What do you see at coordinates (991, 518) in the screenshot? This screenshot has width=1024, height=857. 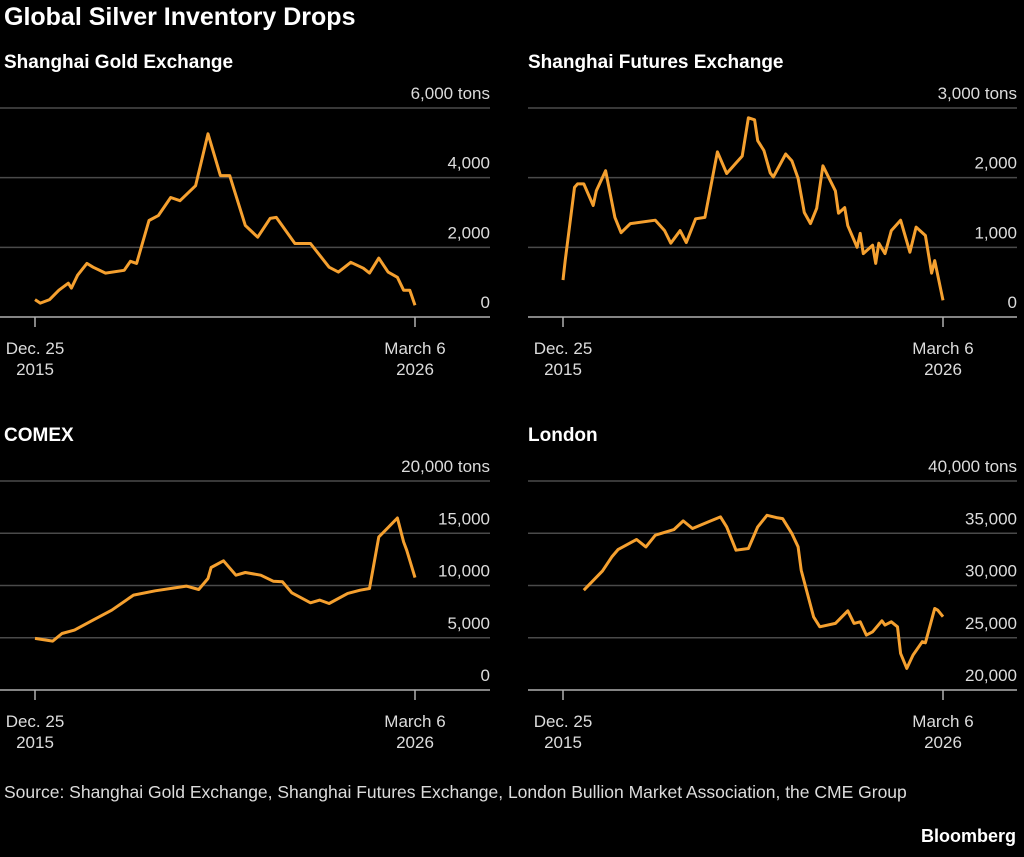 I see `y-tick-label: 35,000` at bounding box center [991, 518].